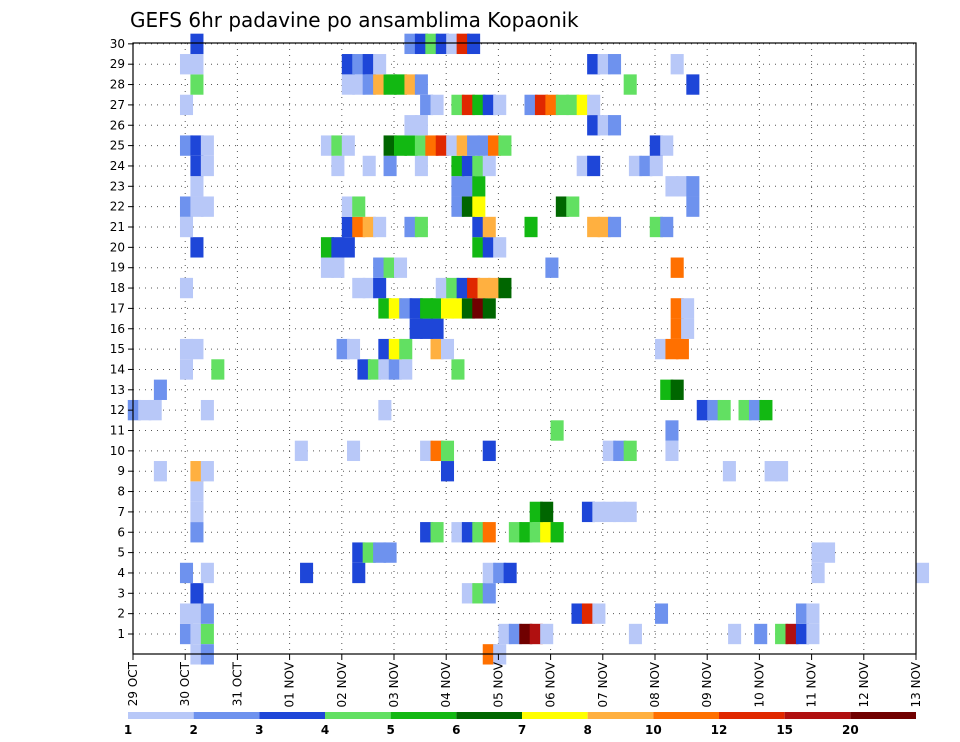 The height and width of the screenshot is (742, 960). What do you see at coordinates (117, 166) in the screenshot?
I see `y-tick-label: 24` at bounding box center [117, 166].